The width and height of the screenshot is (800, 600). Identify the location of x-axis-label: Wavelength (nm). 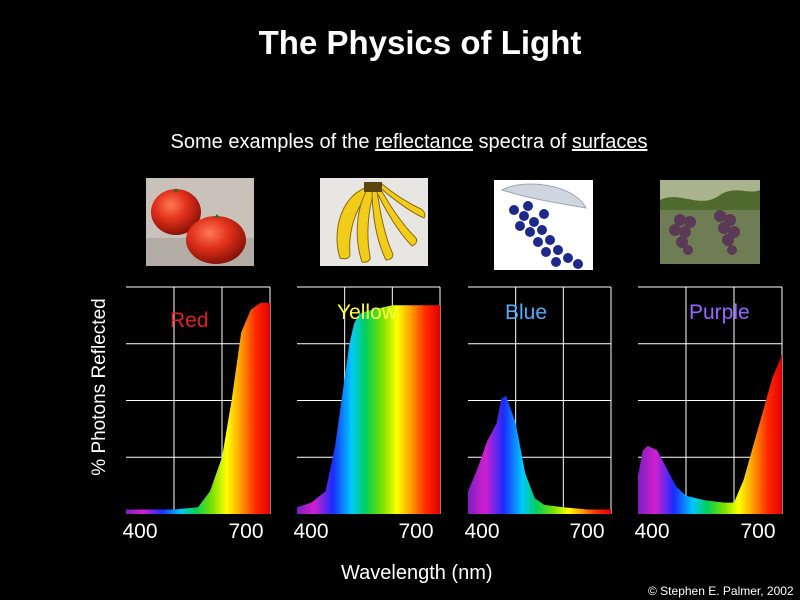
(417, 573).